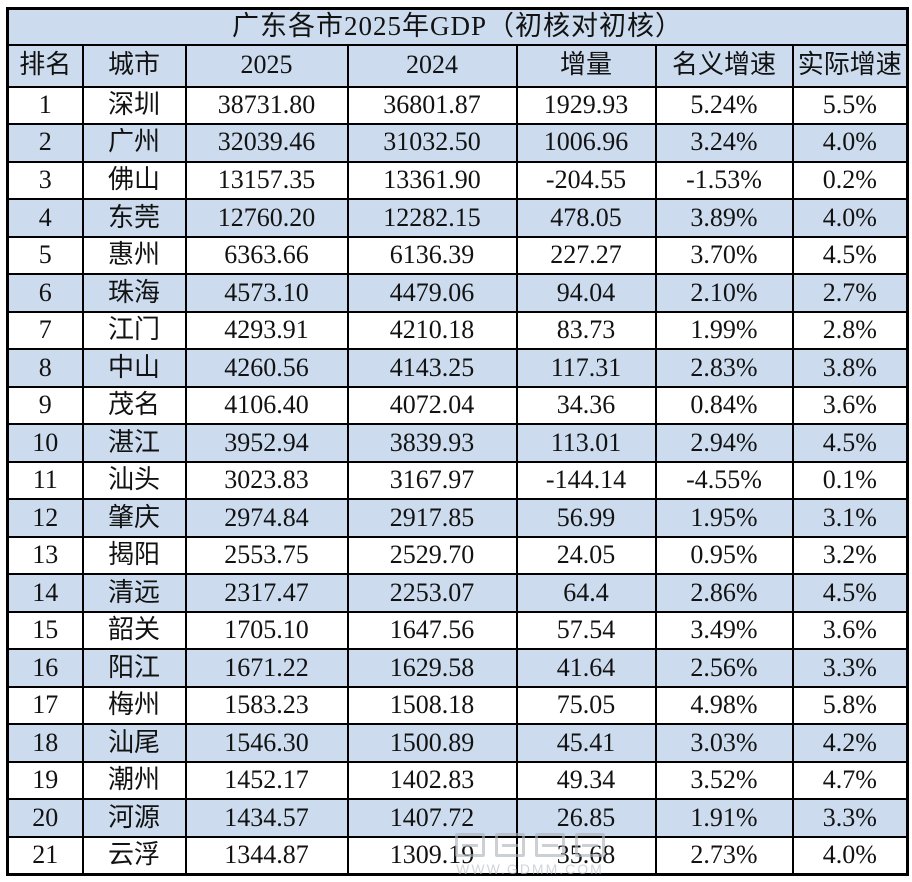  I want to click on delta-cell: 117.31, so click(586, 368).